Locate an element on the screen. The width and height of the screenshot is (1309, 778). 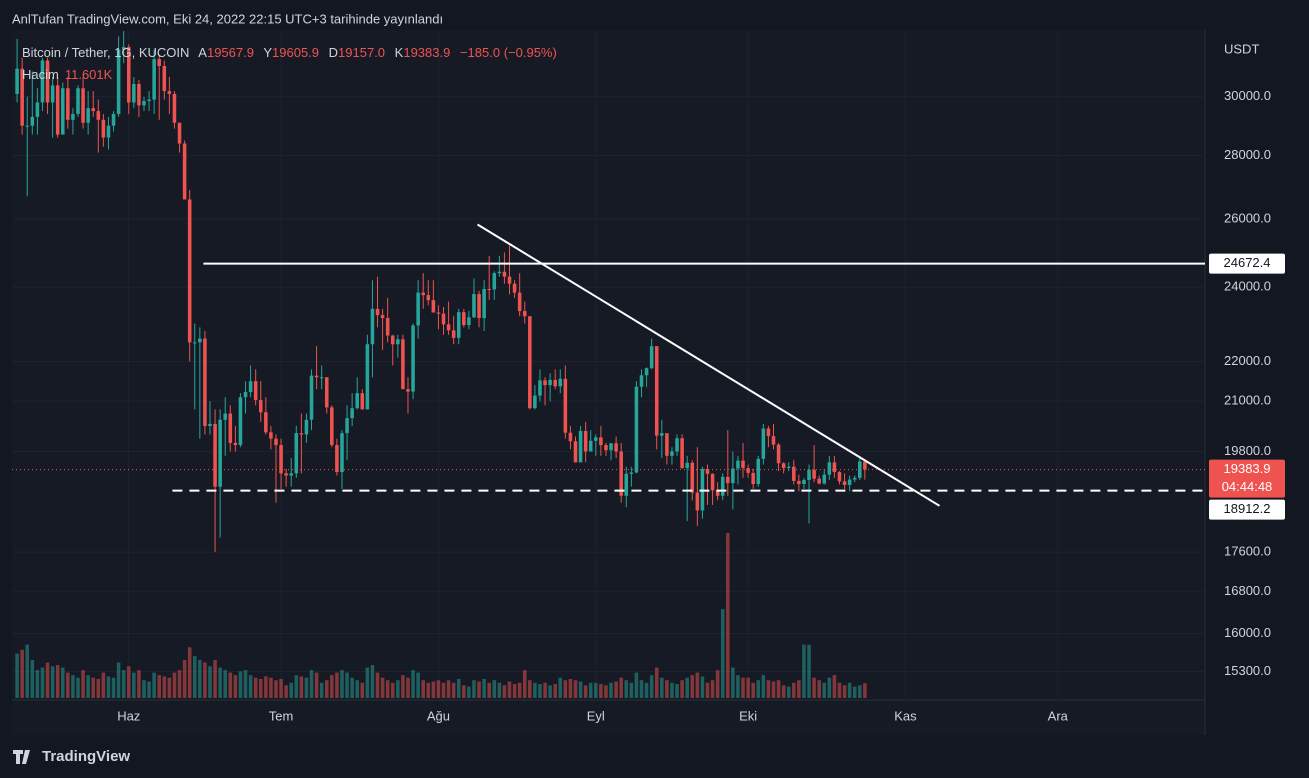
y-tick-label: 19800.0 is located at coordinates (1247, 450).